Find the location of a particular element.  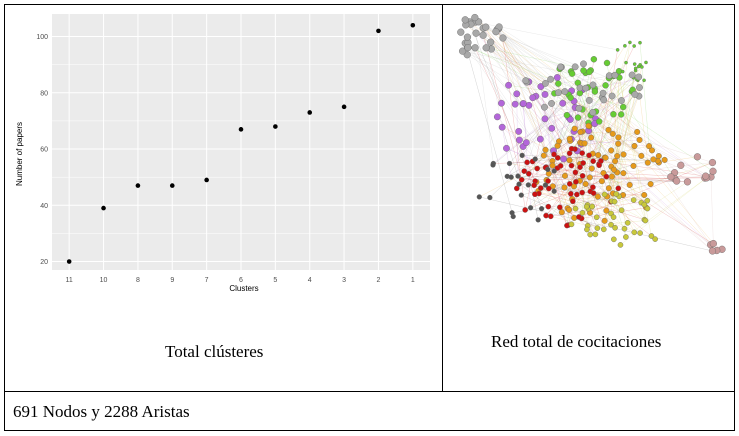

column-divider is located at coordinates (442, 198).